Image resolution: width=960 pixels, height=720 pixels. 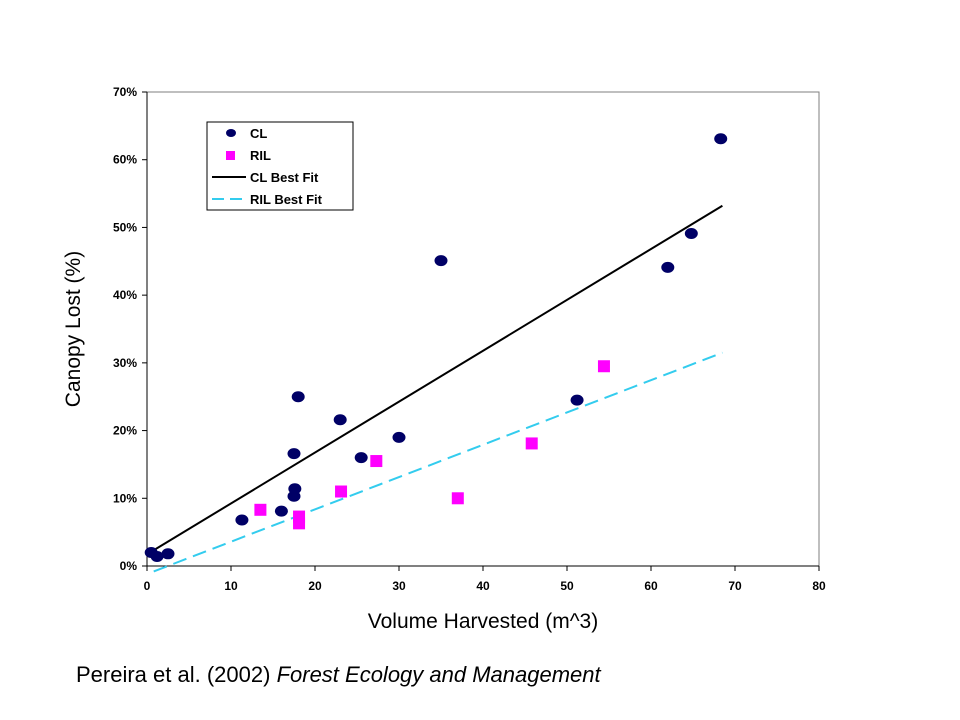 What do you see at coordinates (173, 674) in the screenshot?
I see `citation-authors: Pereira et al. (2002)` at bounding box center [173, 674].